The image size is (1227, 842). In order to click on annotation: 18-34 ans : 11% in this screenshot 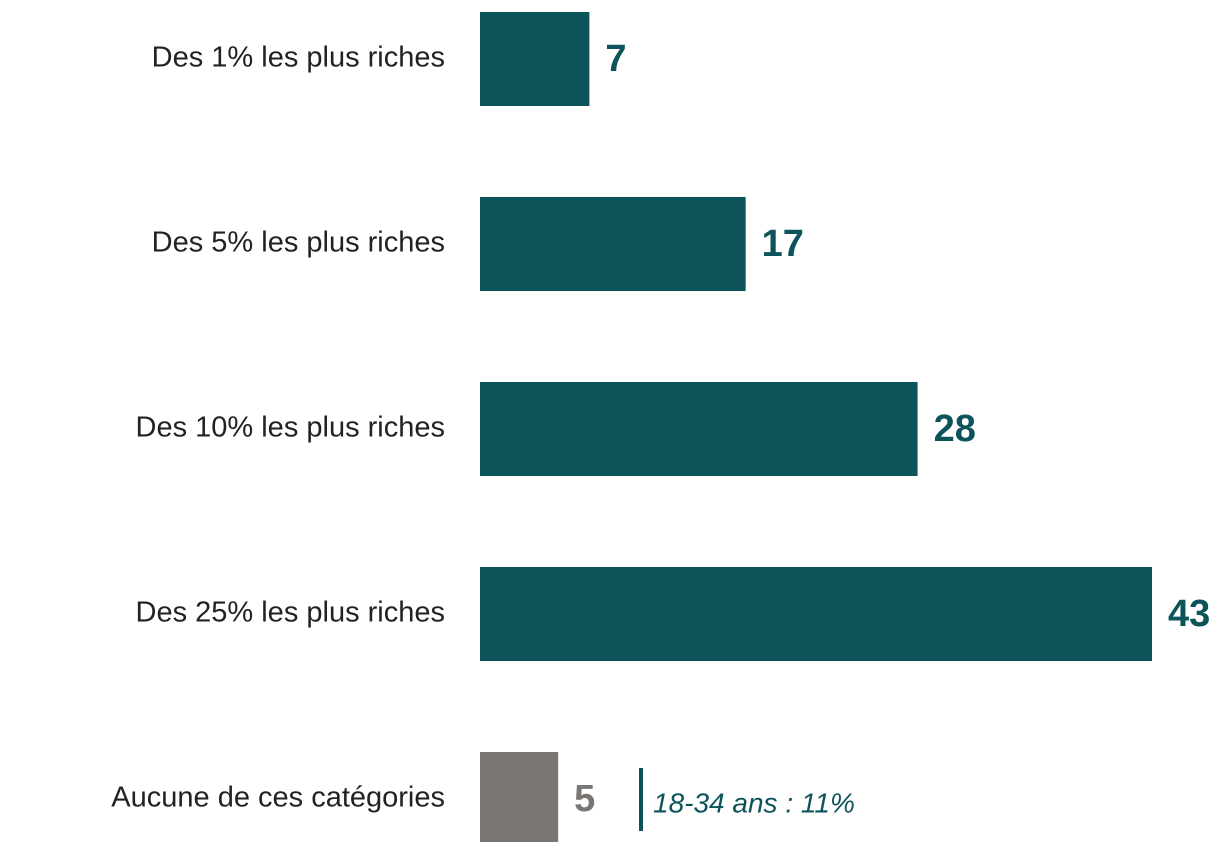, I will do `click(754, 802)`.